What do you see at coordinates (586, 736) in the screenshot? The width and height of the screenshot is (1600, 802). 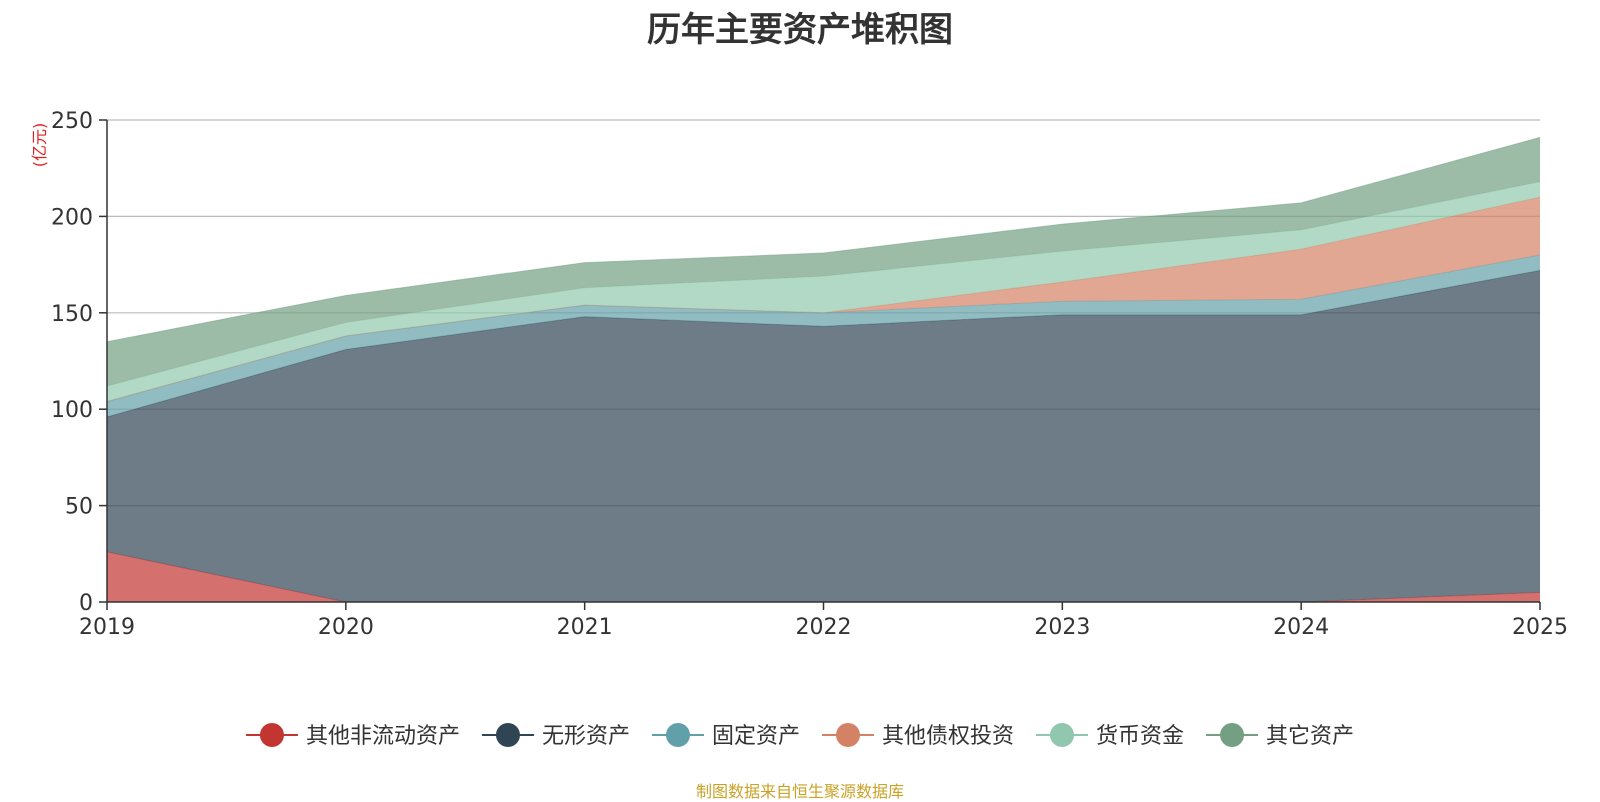 I see `legend-label-1: 无形资产` at bounding box center [586, 736].